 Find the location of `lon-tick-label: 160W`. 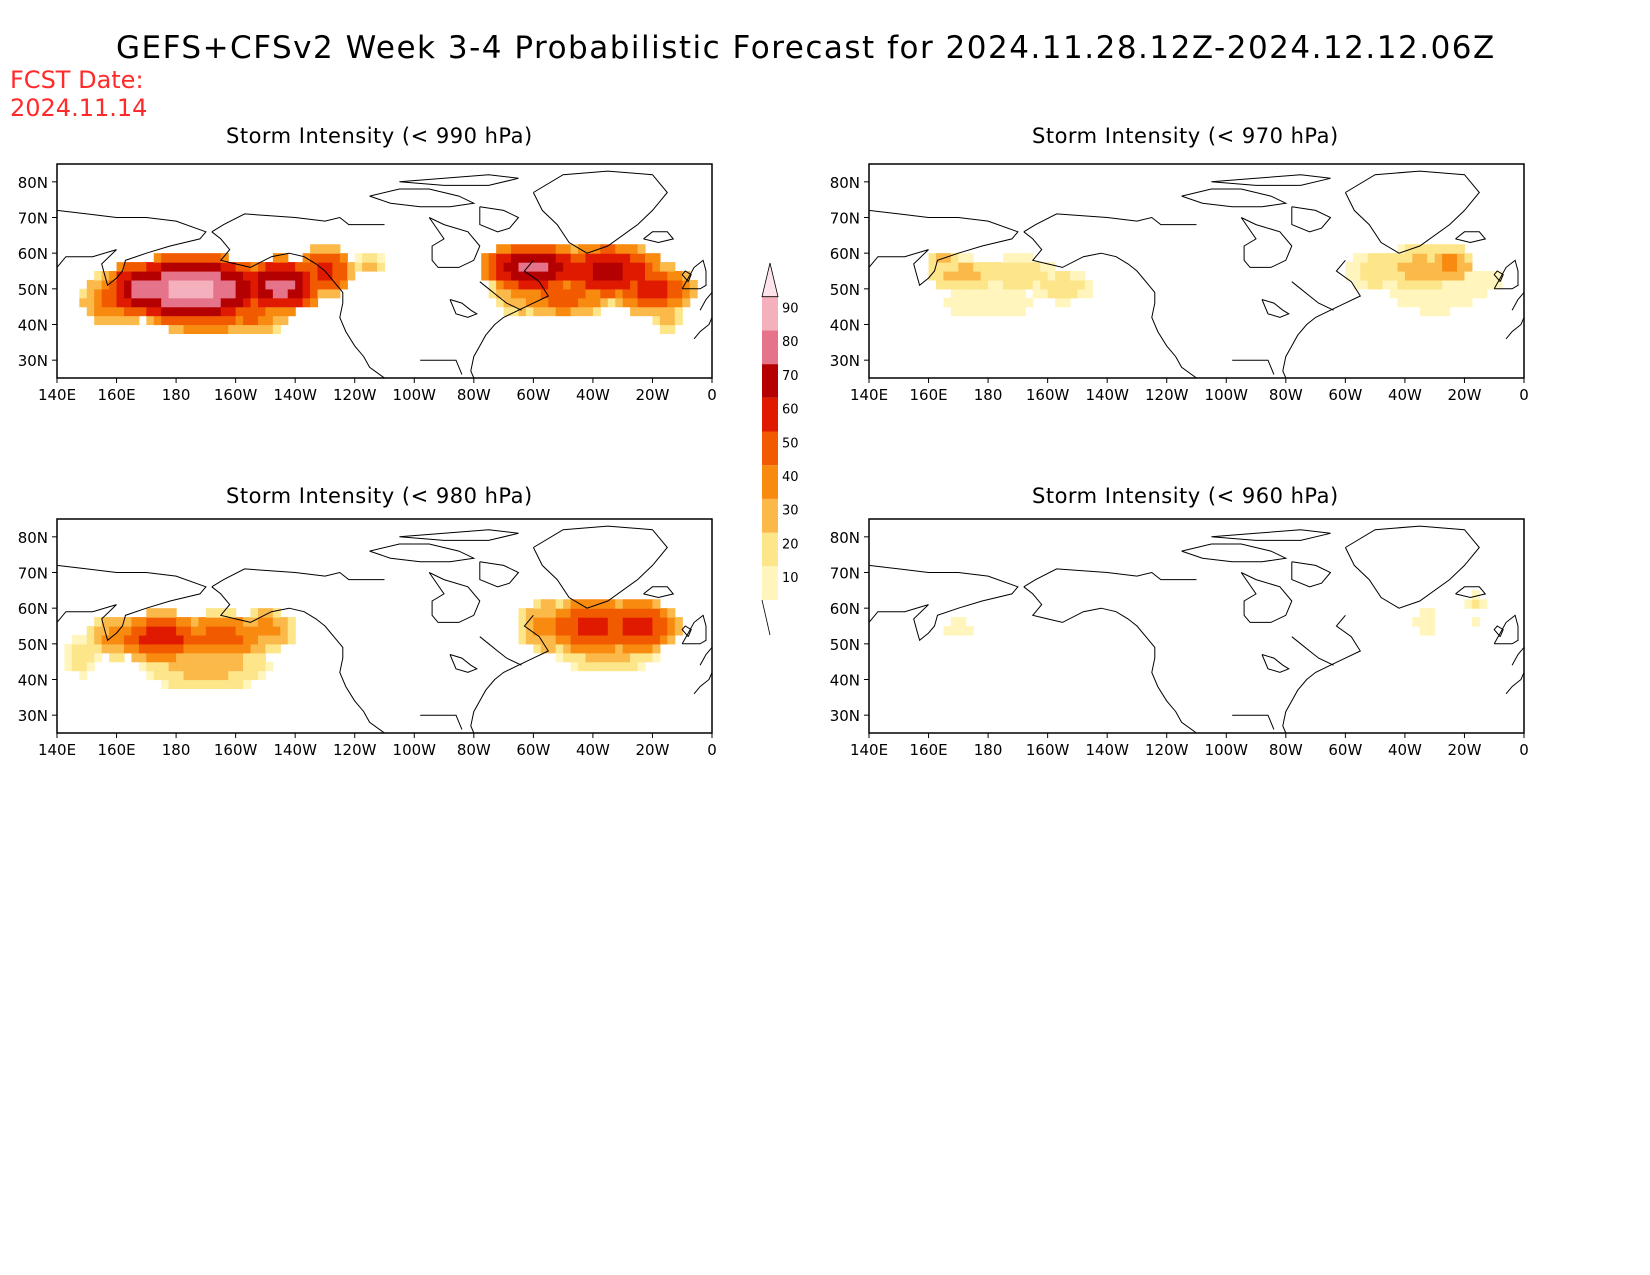

lon-tick-label: 160W is located at coordinates (1048, 750).